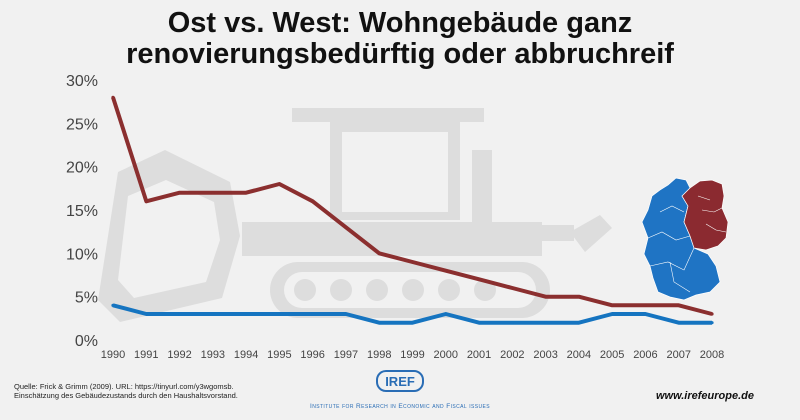  Describe the element at coordinates (545, 355) in the screenshot. I see `x-tick-label: 2003` at that location.